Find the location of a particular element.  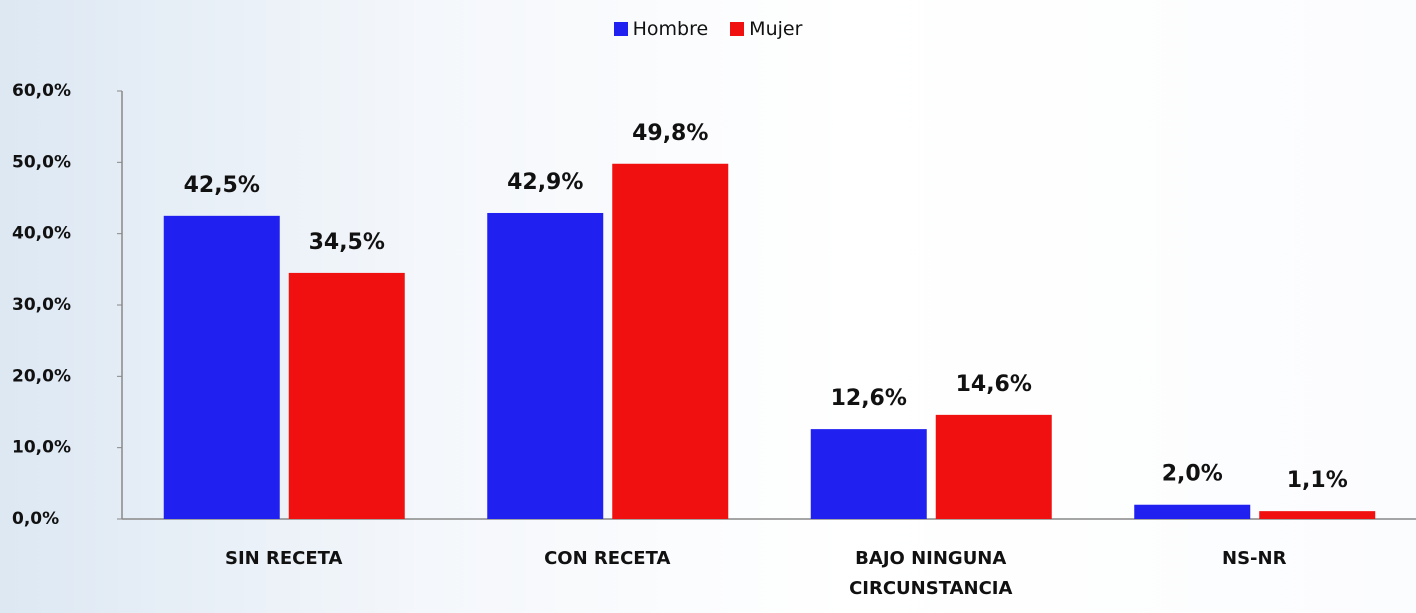

legend-label: Mujer is located at coordinates (776, 29).